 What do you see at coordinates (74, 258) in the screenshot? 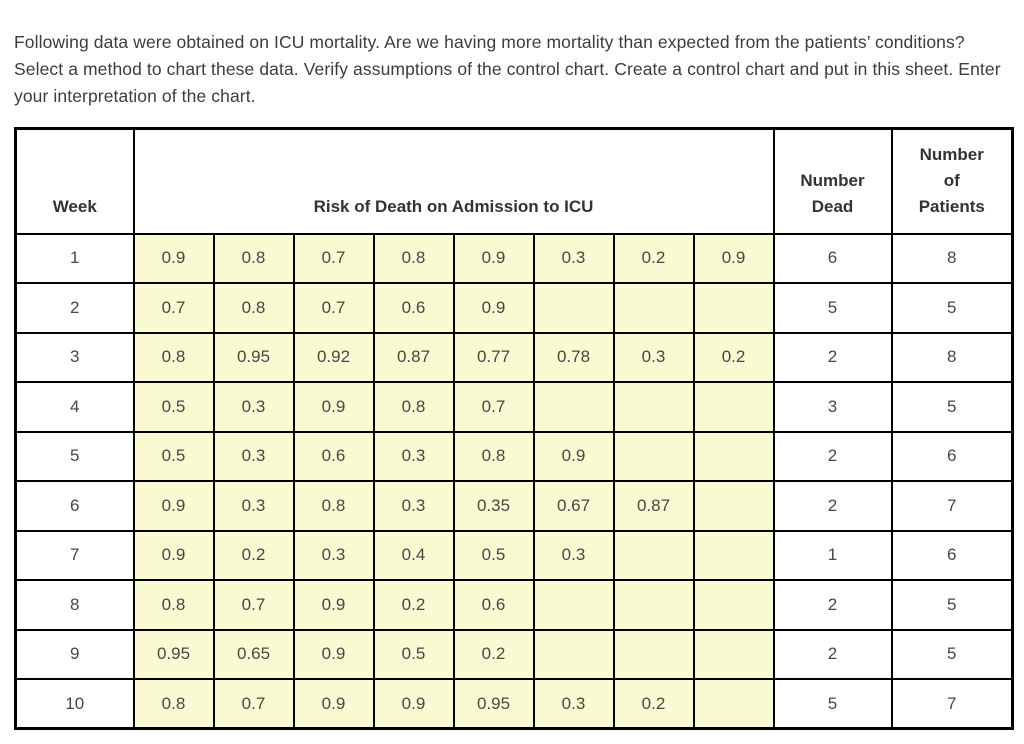
I see `week-cell: 1` at bounding box center [74, 258].